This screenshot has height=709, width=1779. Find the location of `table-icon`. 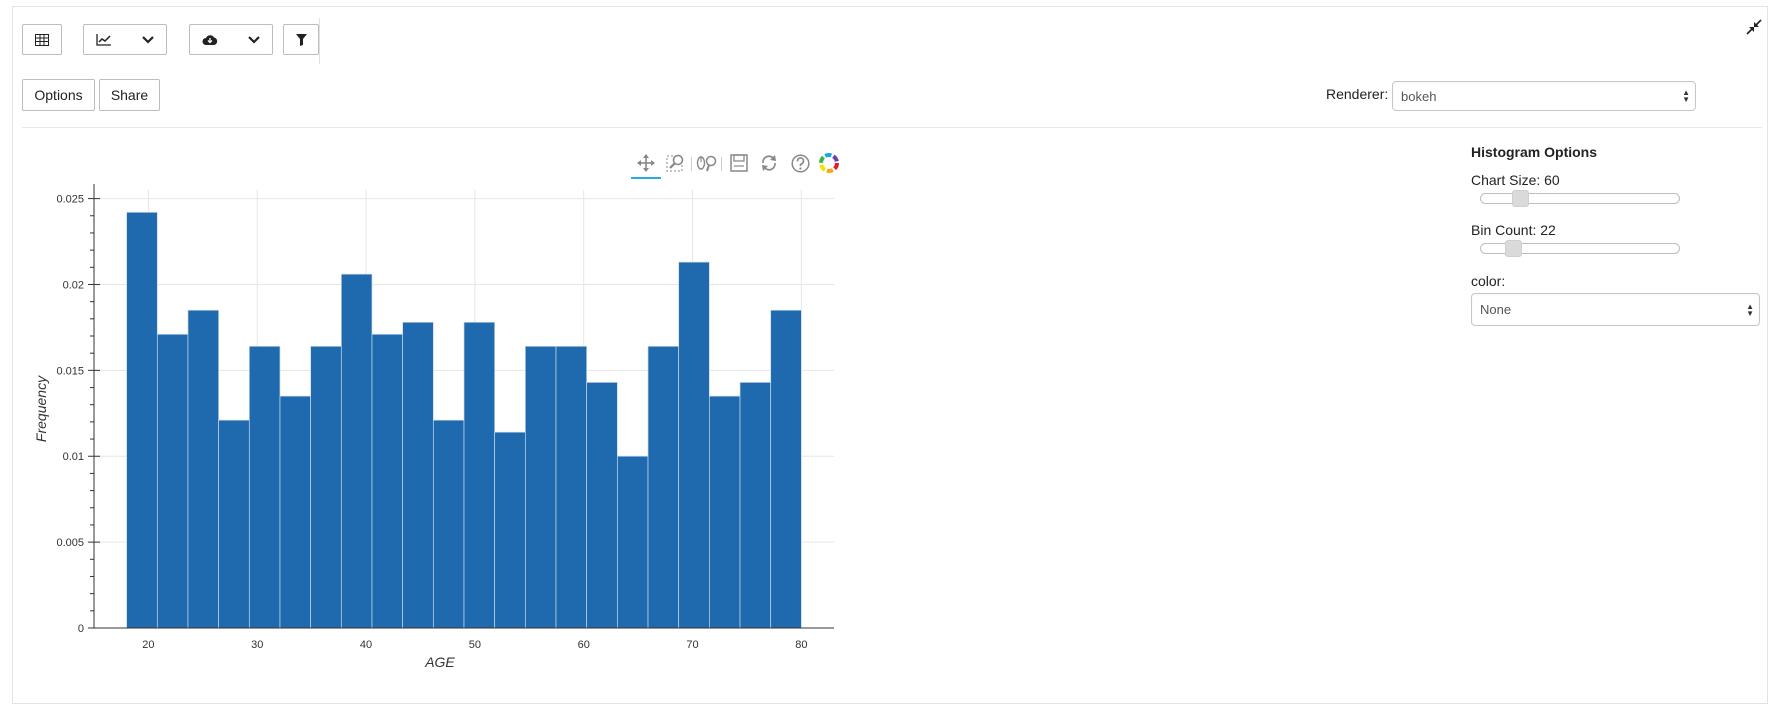

table-icon is located at coordinates (42, 39).